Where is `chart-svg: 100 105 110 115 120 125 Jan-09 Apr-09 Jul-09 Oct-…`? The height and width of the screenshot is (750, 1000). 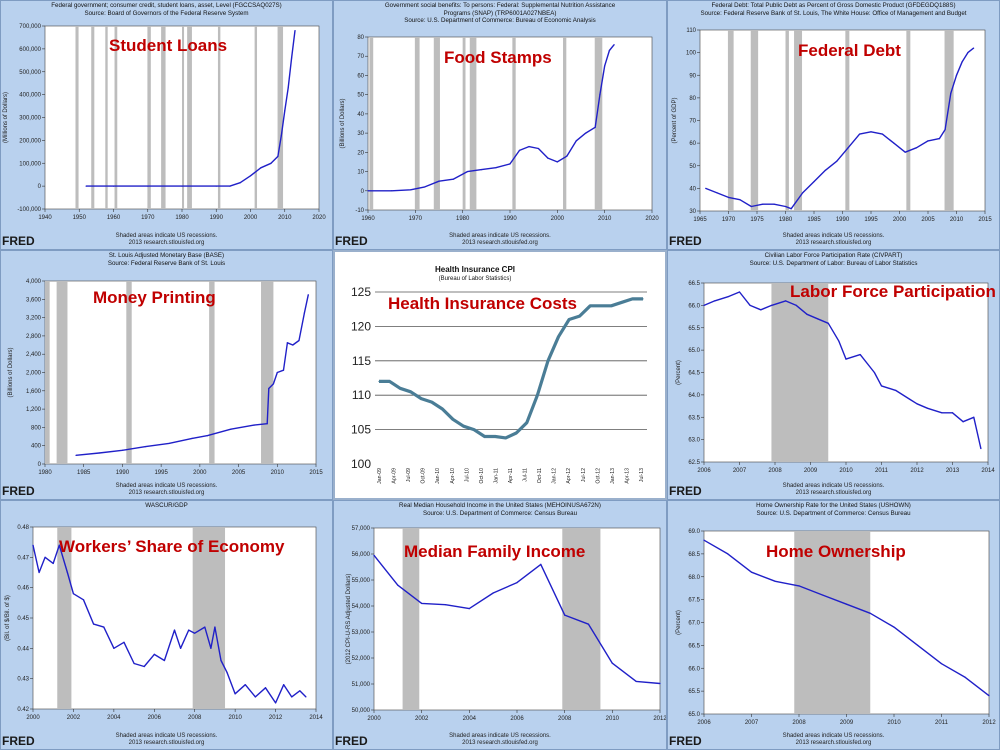
chart-svg: 100 105 110 115 120 125 Jan-09 Apr-09 Jul-09 Oct-… is located at coordinates (499, 384).